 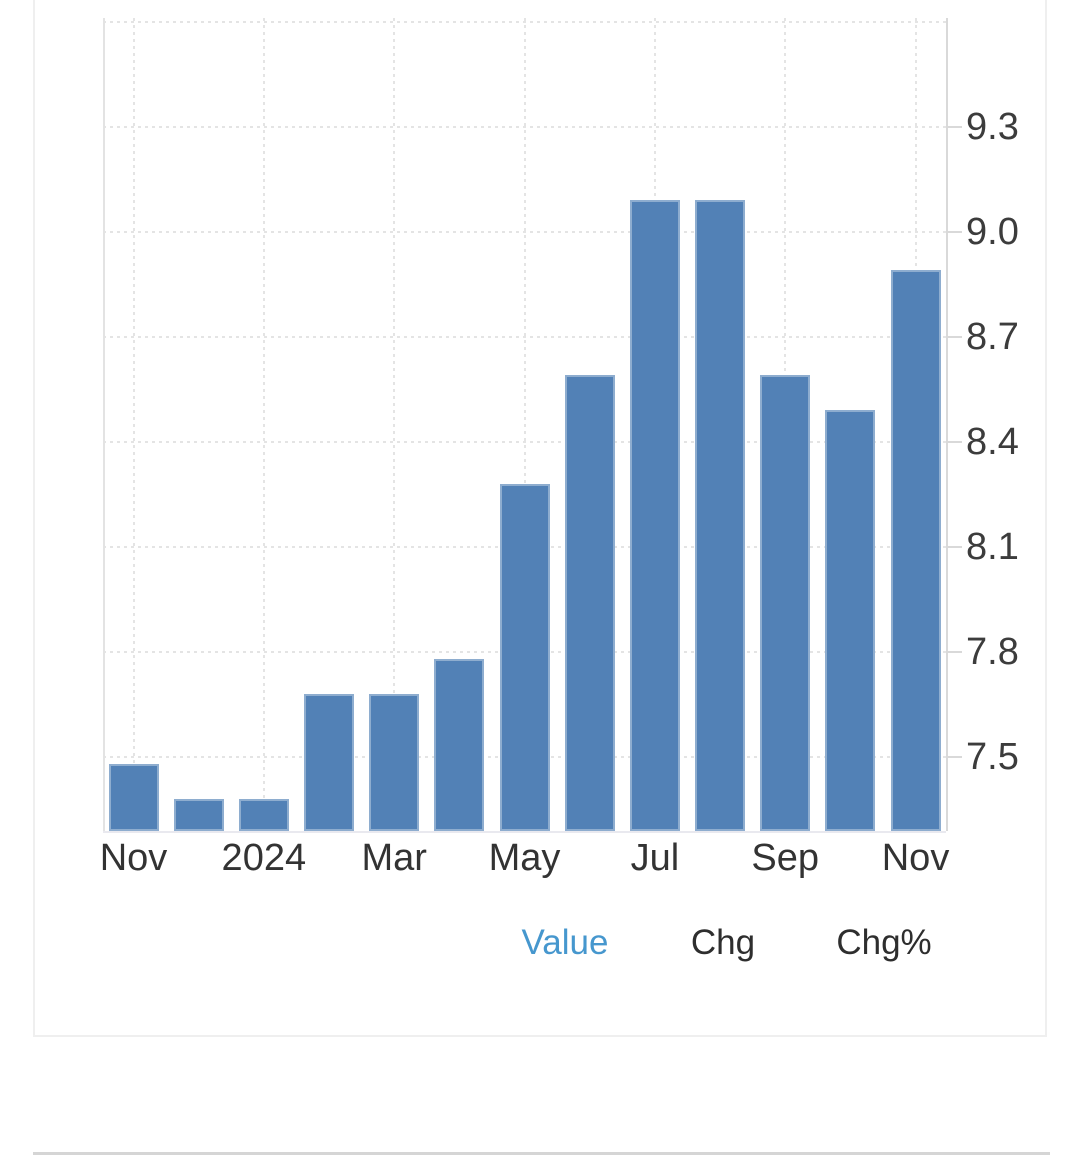 What do you see at coordinates (992, 547) in the screenshot?
I see `y-tick-label: 8.1` at bounding box center [992, 547].